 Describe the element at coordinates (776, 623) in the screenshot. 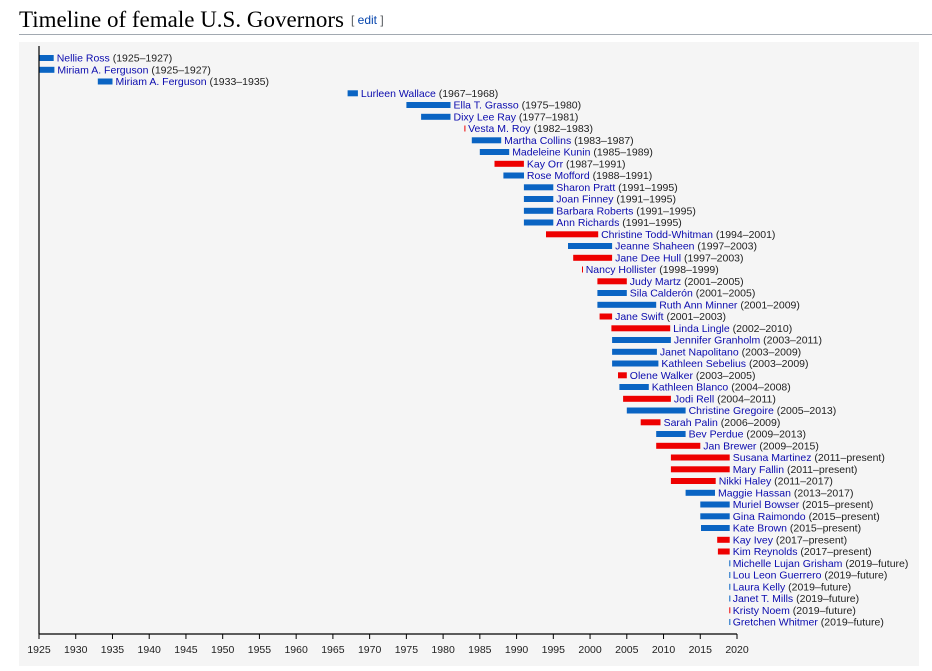

I see `governor-name-link: Gretchen Whitmer` at that location.